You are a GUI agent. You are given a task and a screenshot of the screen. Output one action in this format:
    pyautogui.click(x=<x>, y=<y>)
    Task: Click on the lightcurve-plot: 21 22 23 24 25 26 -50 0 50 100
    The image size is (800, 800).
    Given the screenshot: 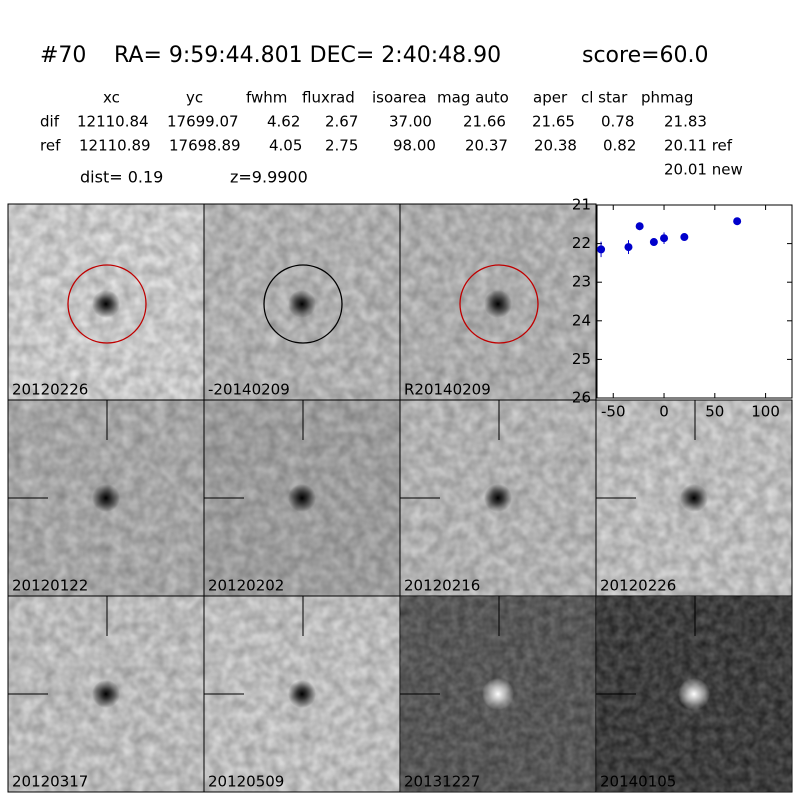 What is the action you would take?
    pyautogui.click(x=682, y=308)
    